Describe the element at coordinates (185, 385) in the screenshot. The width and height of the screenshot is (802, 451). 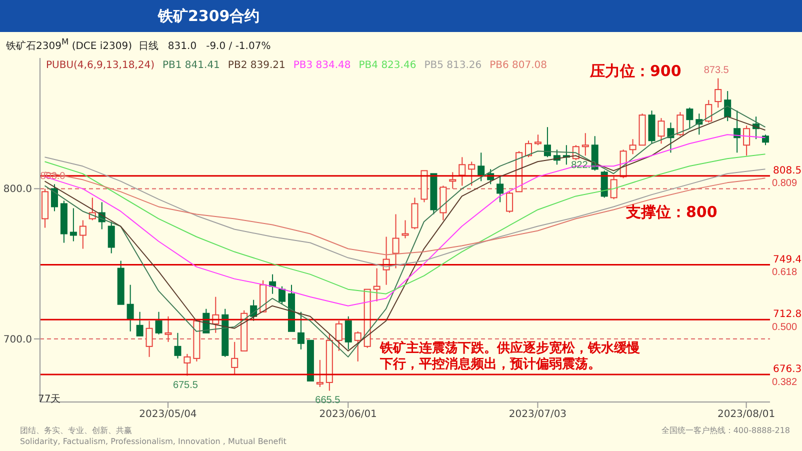
I see `annotation: 675.5` at that location.